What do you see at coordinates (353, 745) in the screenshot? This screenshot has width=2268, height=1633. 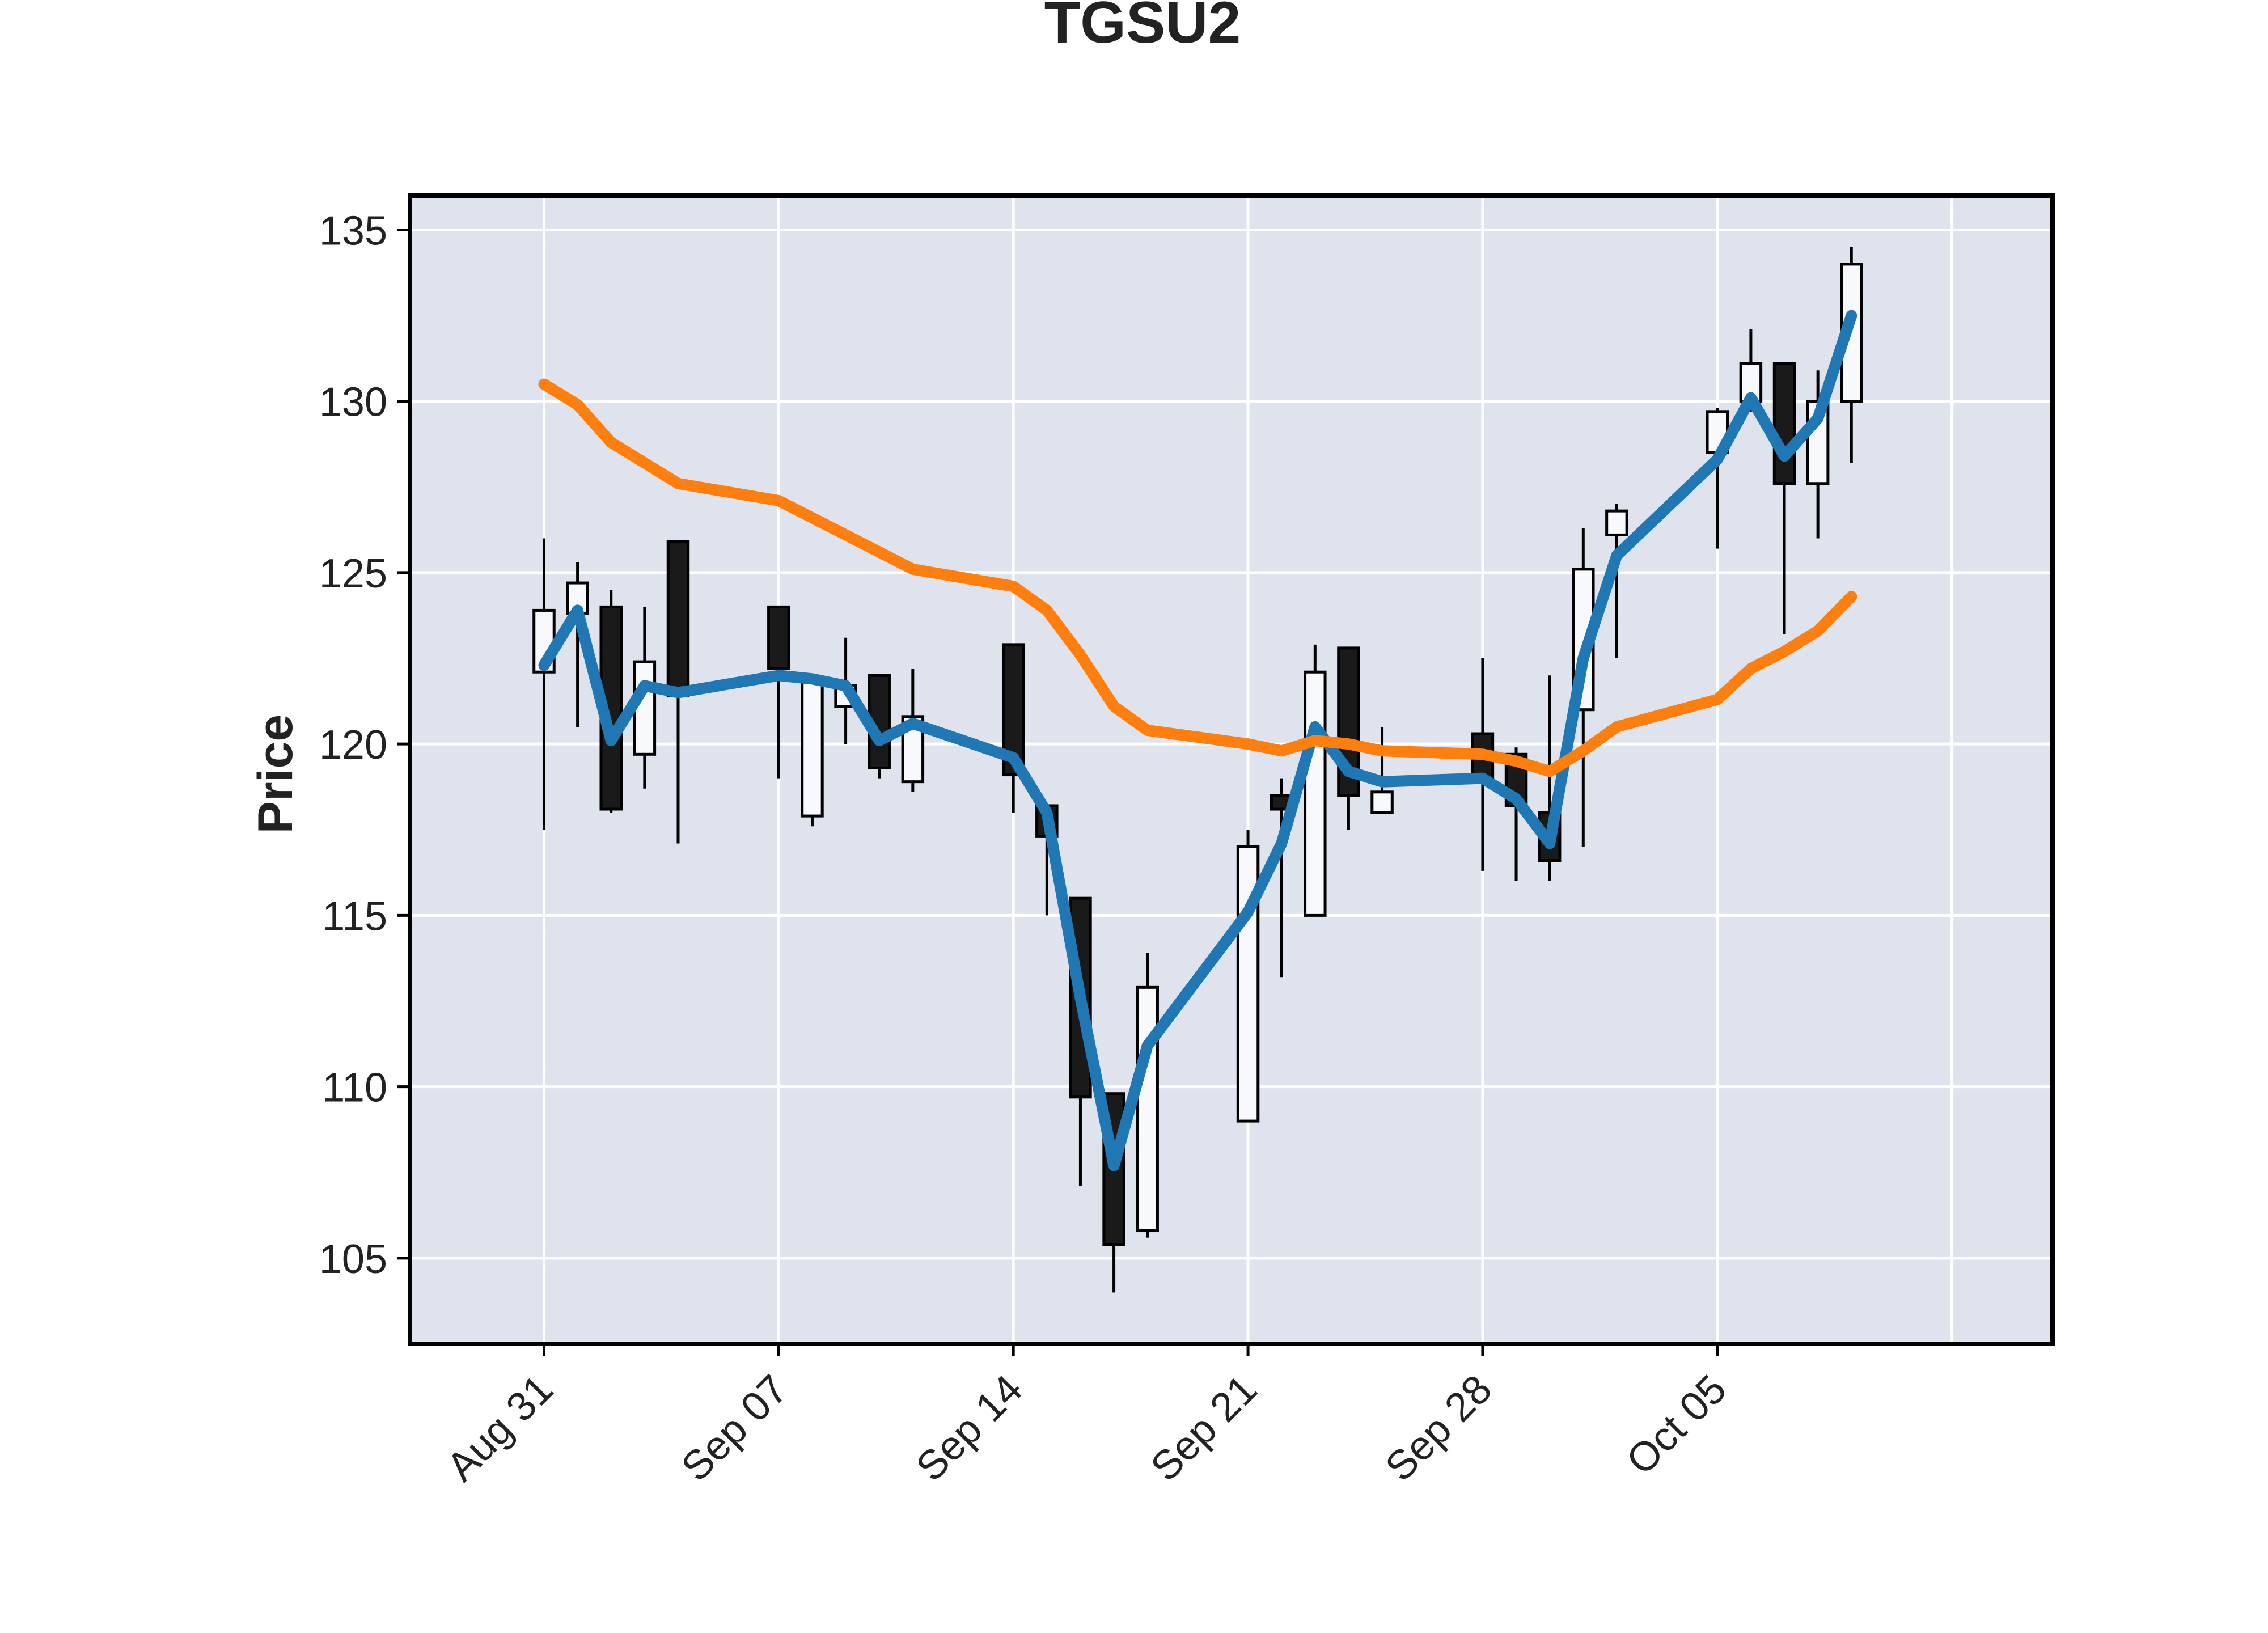 I see `y-tick-label: 120` at bounding box center [353, 745].